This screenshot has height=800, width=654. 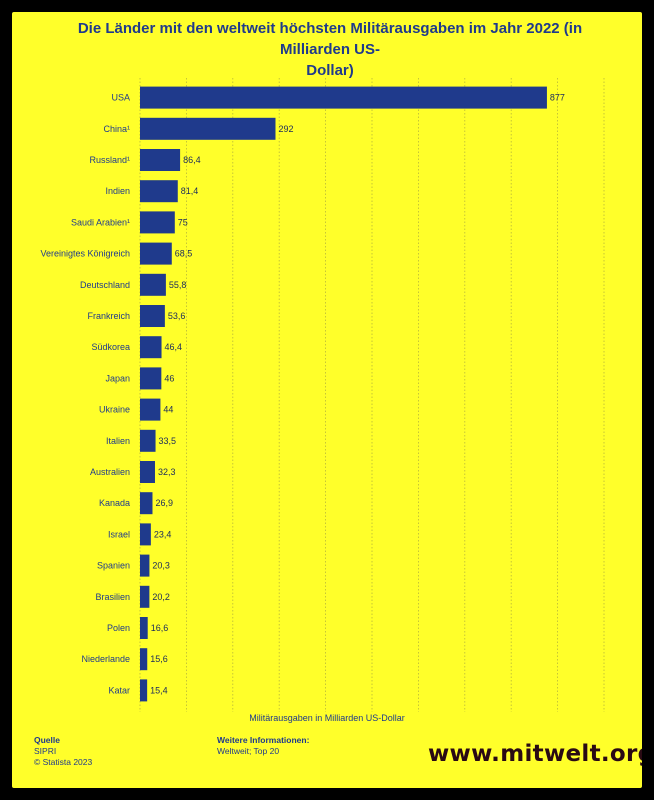 What do you see at coordinates (85, 254) in the screenshot?
I see `category-label: Vereinigtes Königreich` at bounding box center [85, 254].